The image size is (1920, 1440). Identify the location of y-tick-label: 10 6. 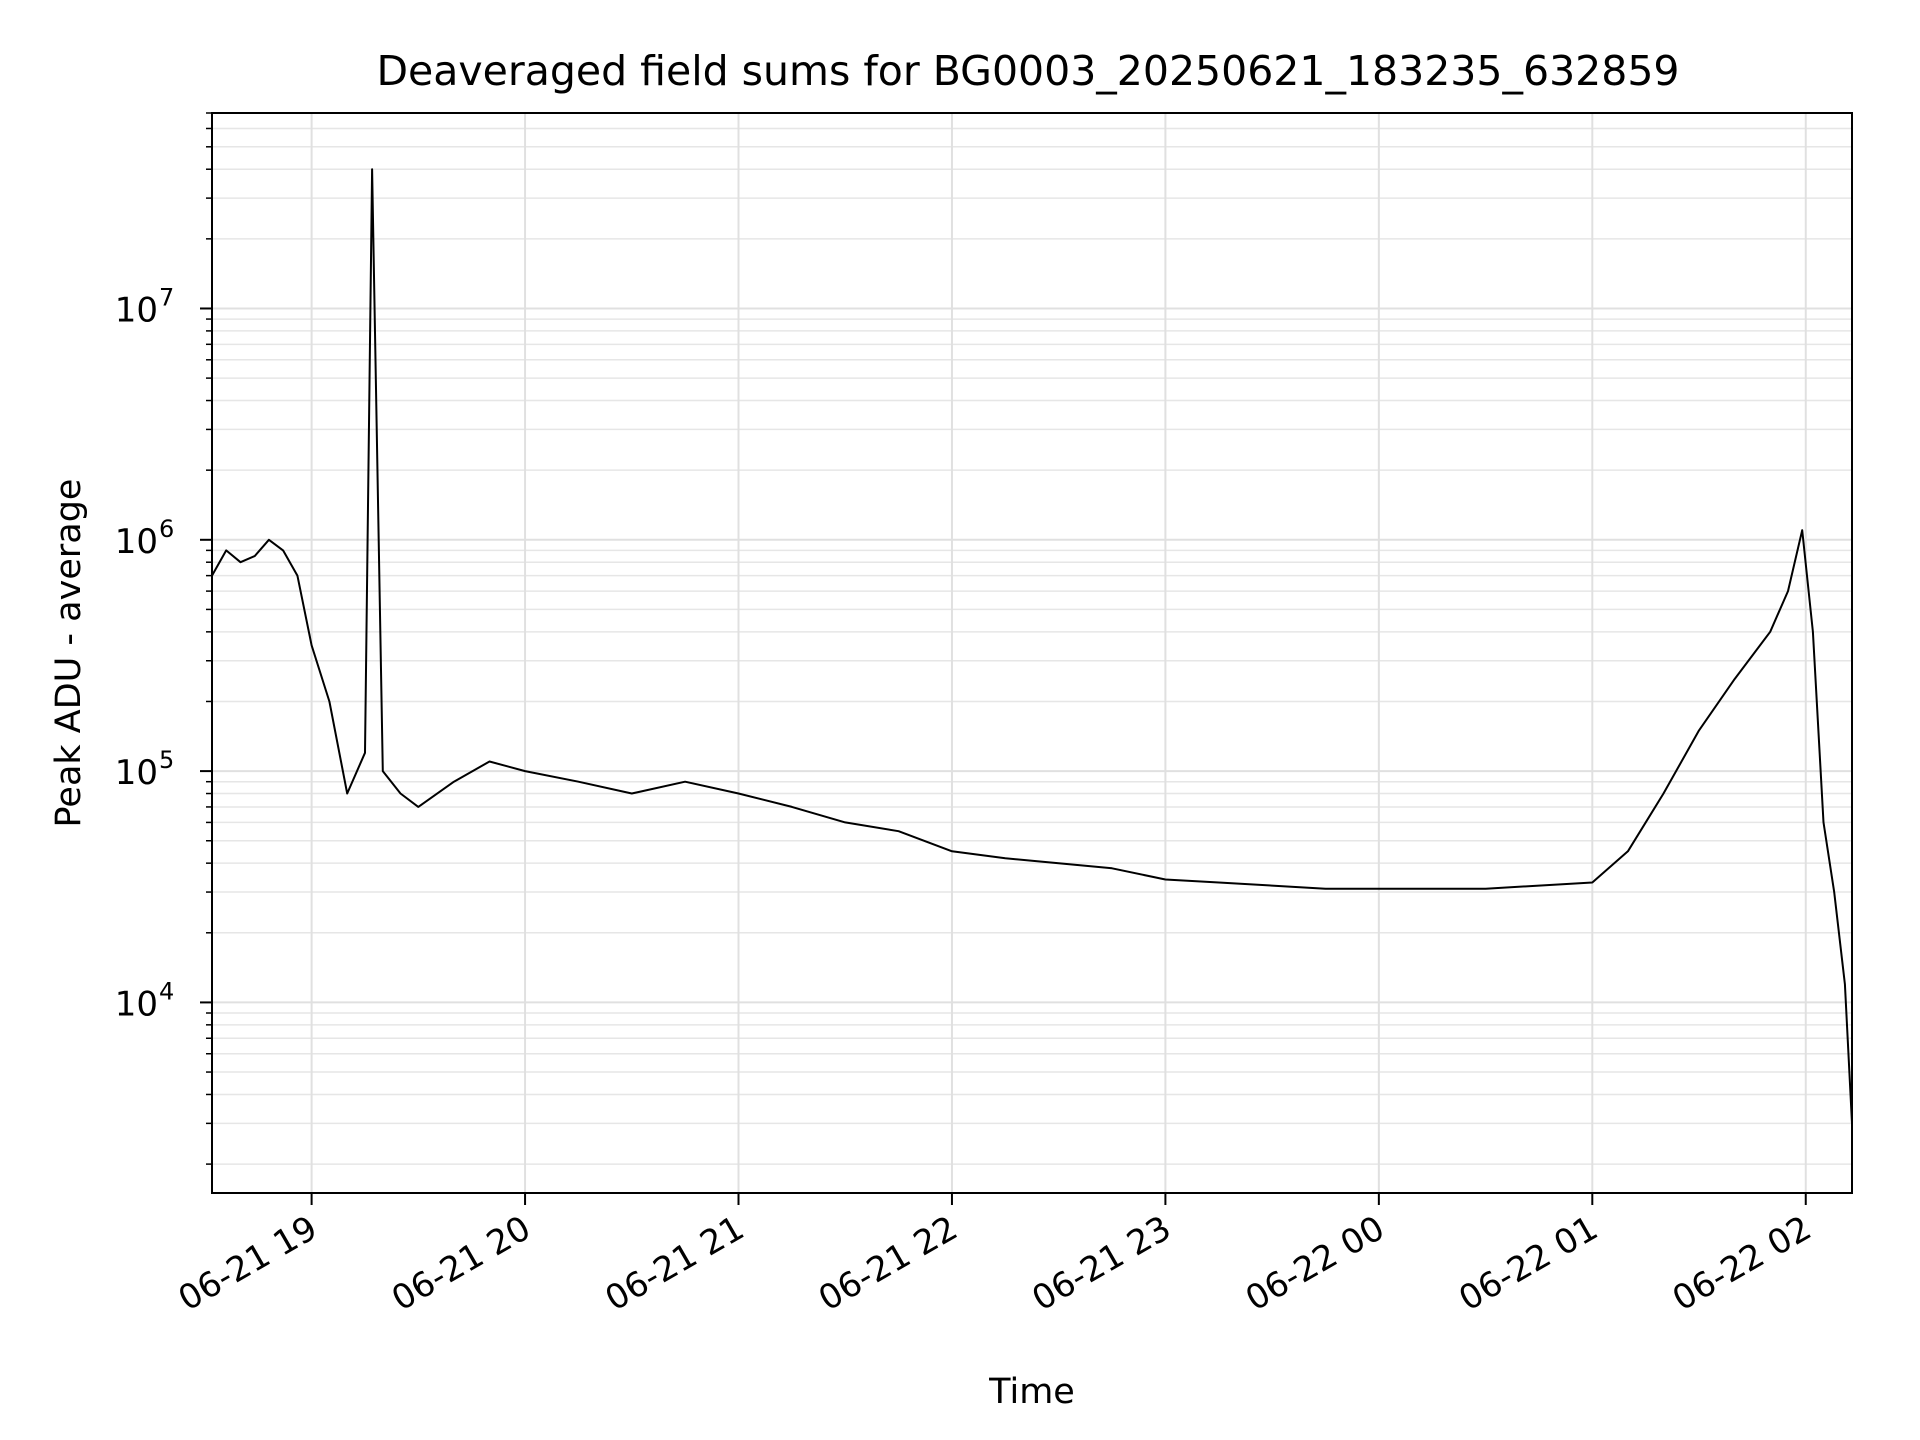
(145, 538).